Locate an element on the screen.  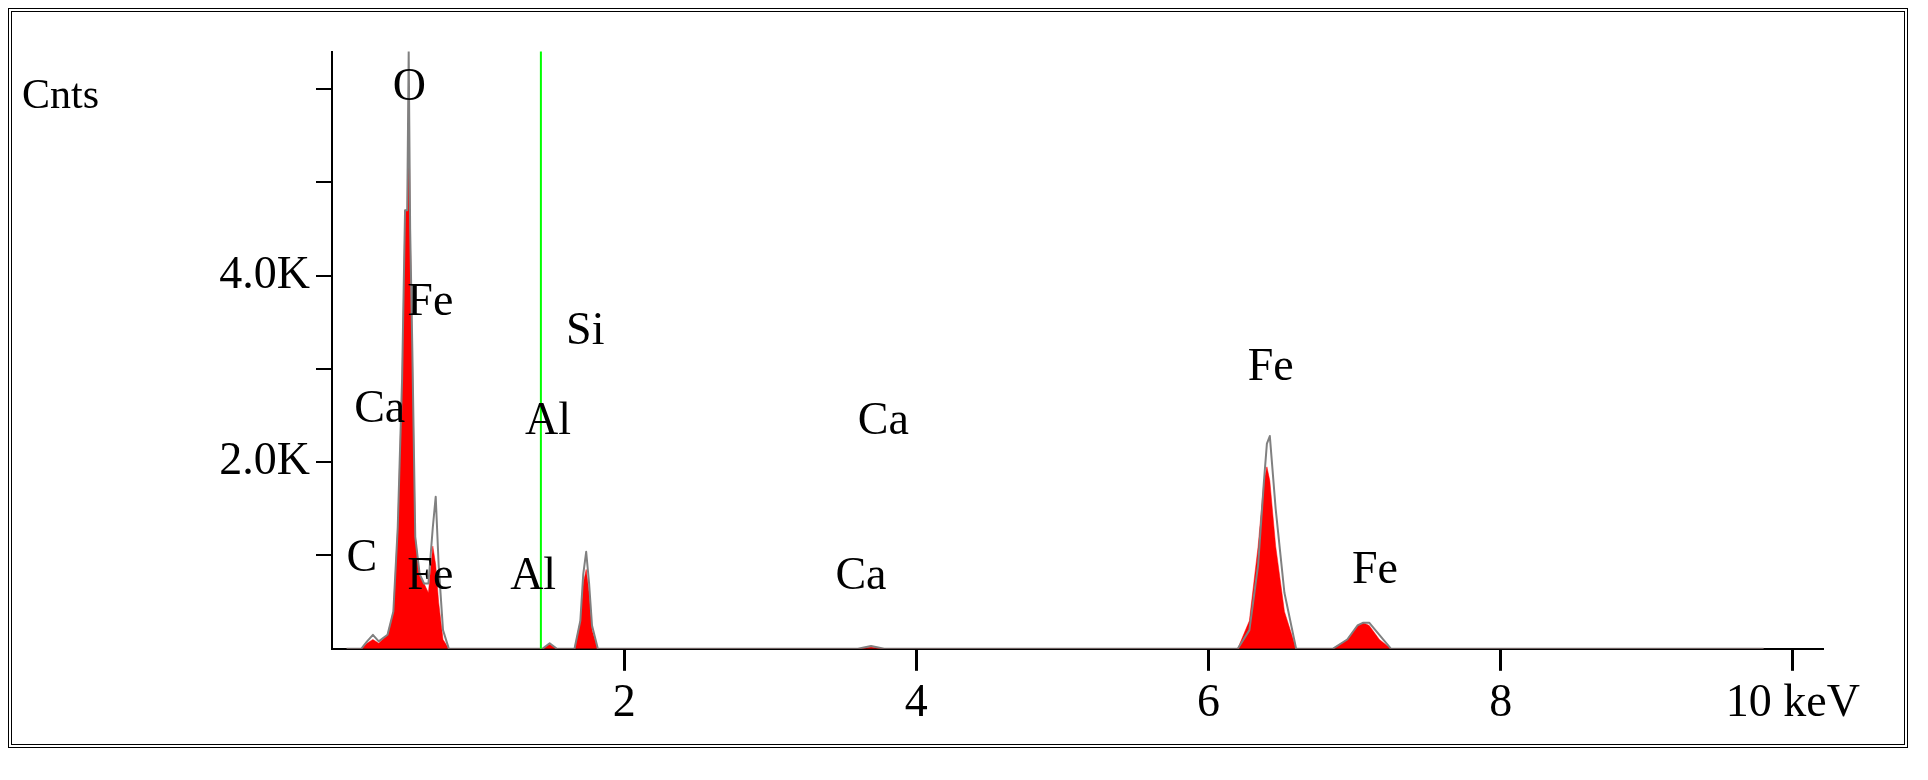
annotation: O is located at coordinates (409, 84).